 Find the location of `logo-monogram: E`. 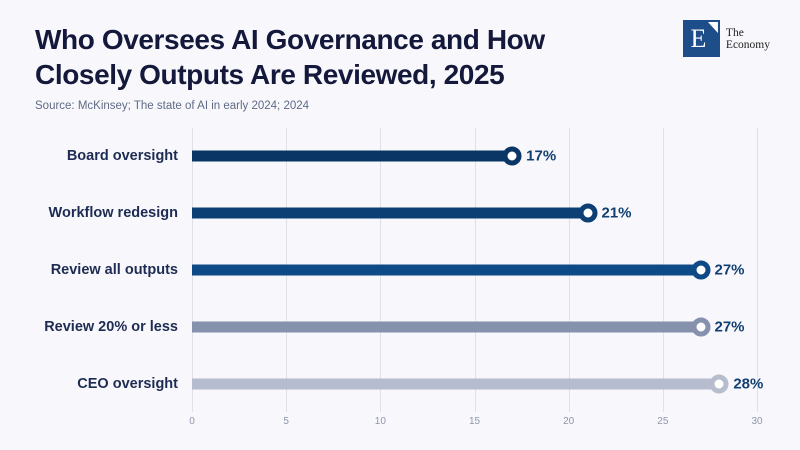

logo-monogram: E is located at coordinates (698, 38).